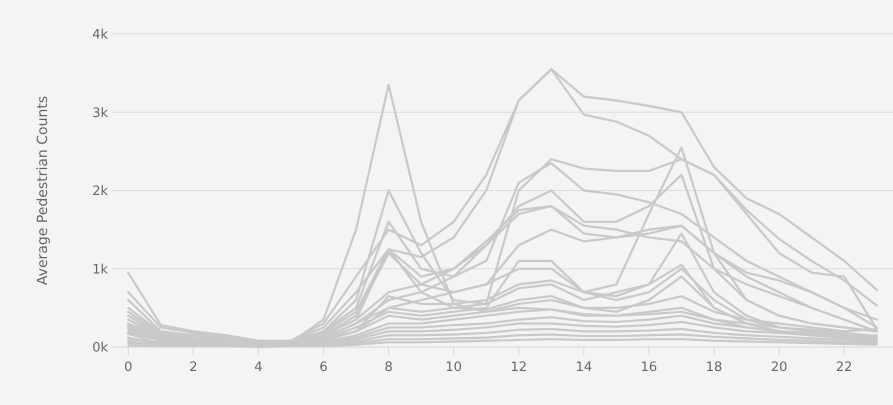  What do you see at coordinates (258, 367) in the screenshot?
I see `x-tick-label: 4` at bounding box center [258, 367].